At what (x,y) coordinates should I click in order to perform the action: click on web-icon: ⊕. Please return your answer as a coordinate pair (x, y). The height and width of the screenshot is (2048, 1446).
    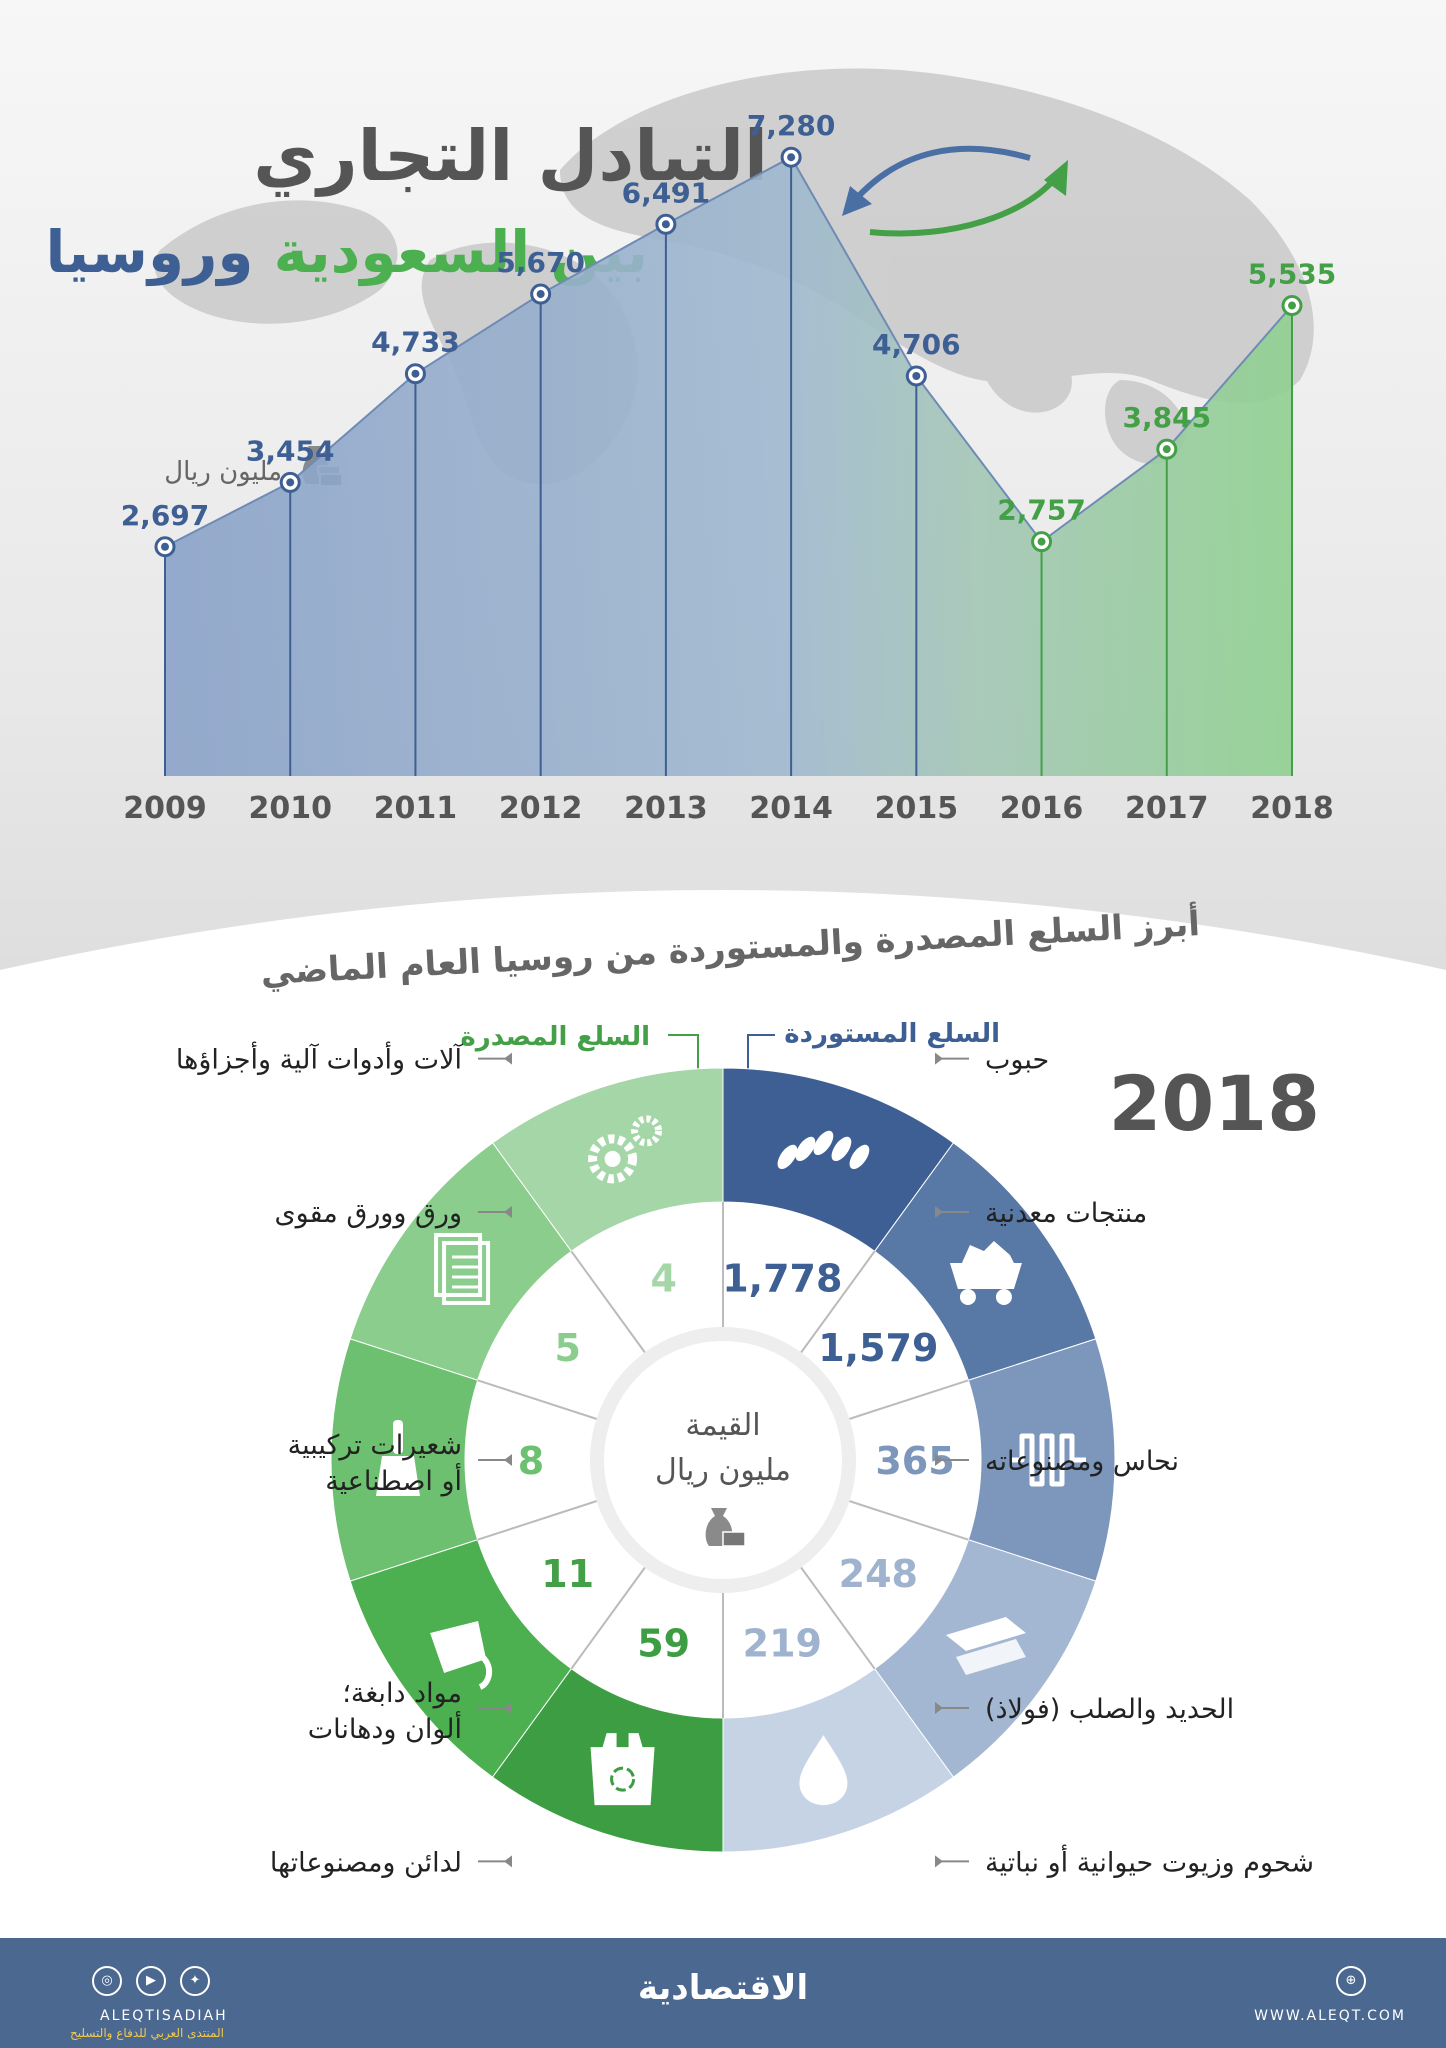
    Looking at the image, I should click on (1351, 1981).